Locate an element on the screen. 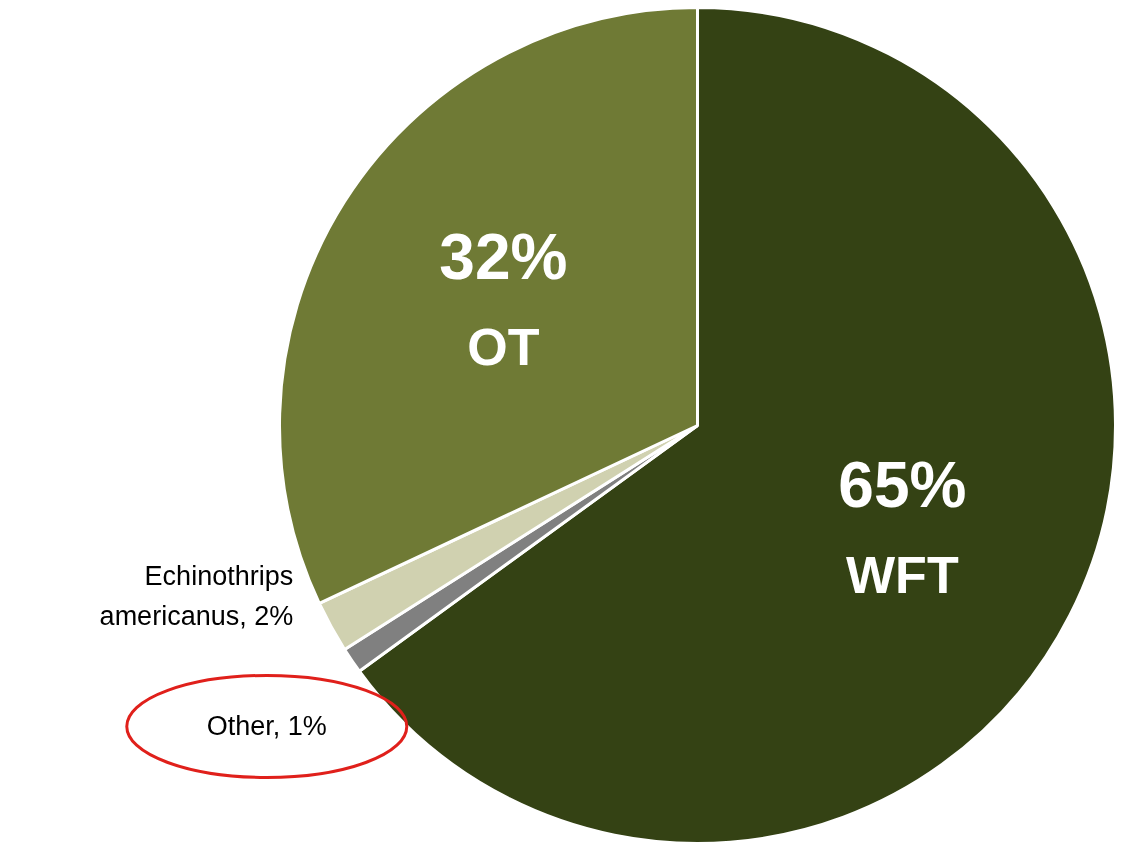 This screenshot has width=1130, height=844. slice-label: OT is located at coordinates (503, 347).